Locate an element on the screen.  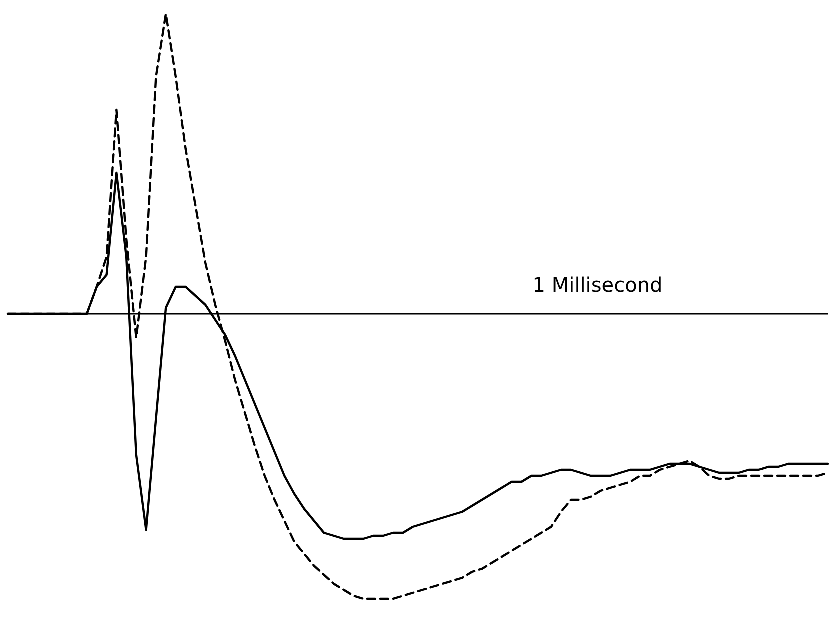
annotation: 1 Millisecond is located at coordinates (597, 285).